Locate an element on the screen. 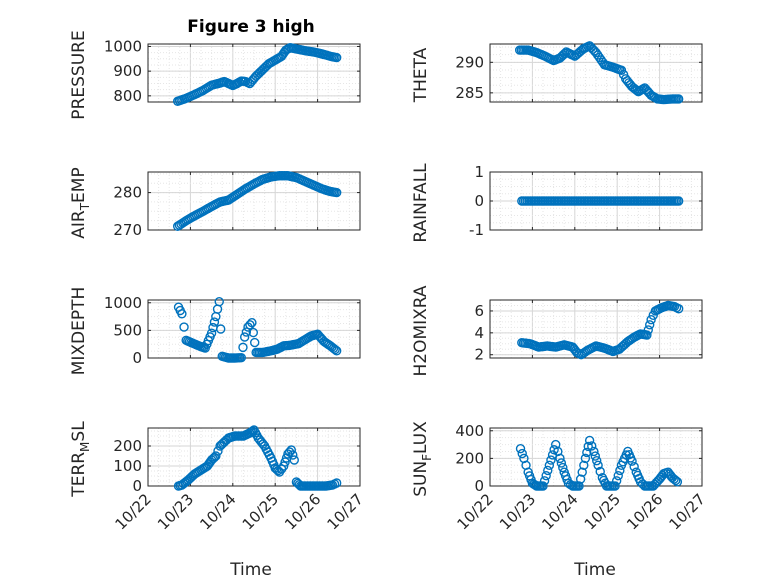  y-tick-label: 280 is located at coordinates (127, 193).